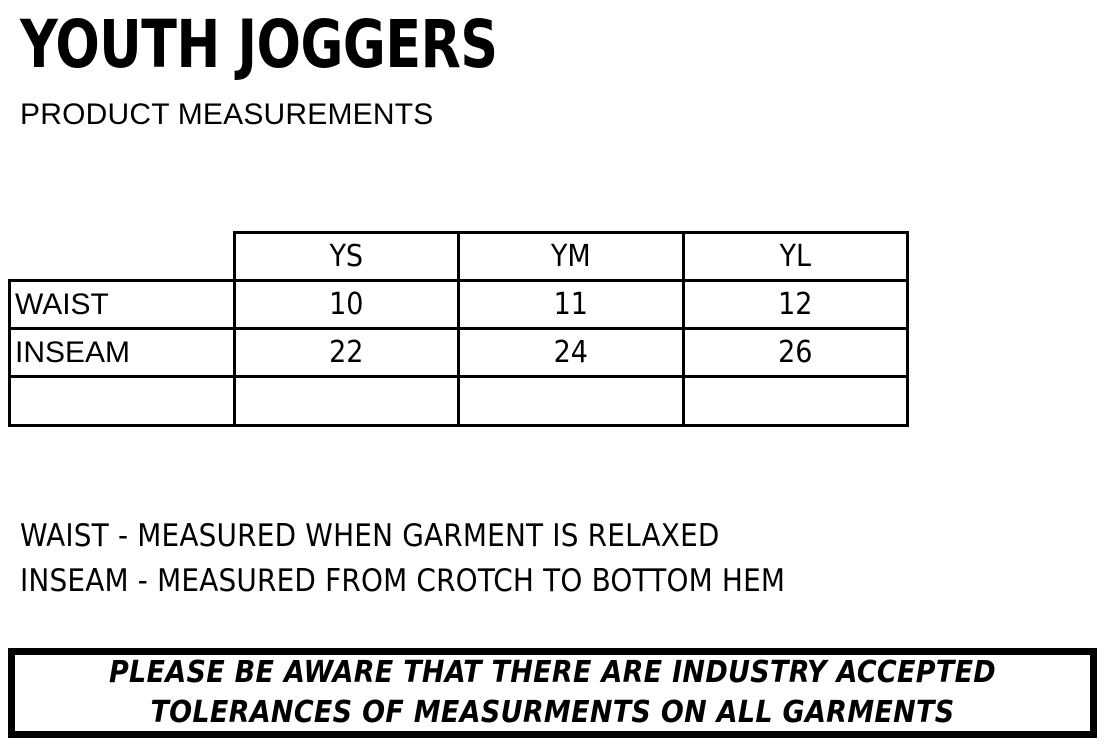  I want to click on cell-waist-ys: 10, so click(346, 304).